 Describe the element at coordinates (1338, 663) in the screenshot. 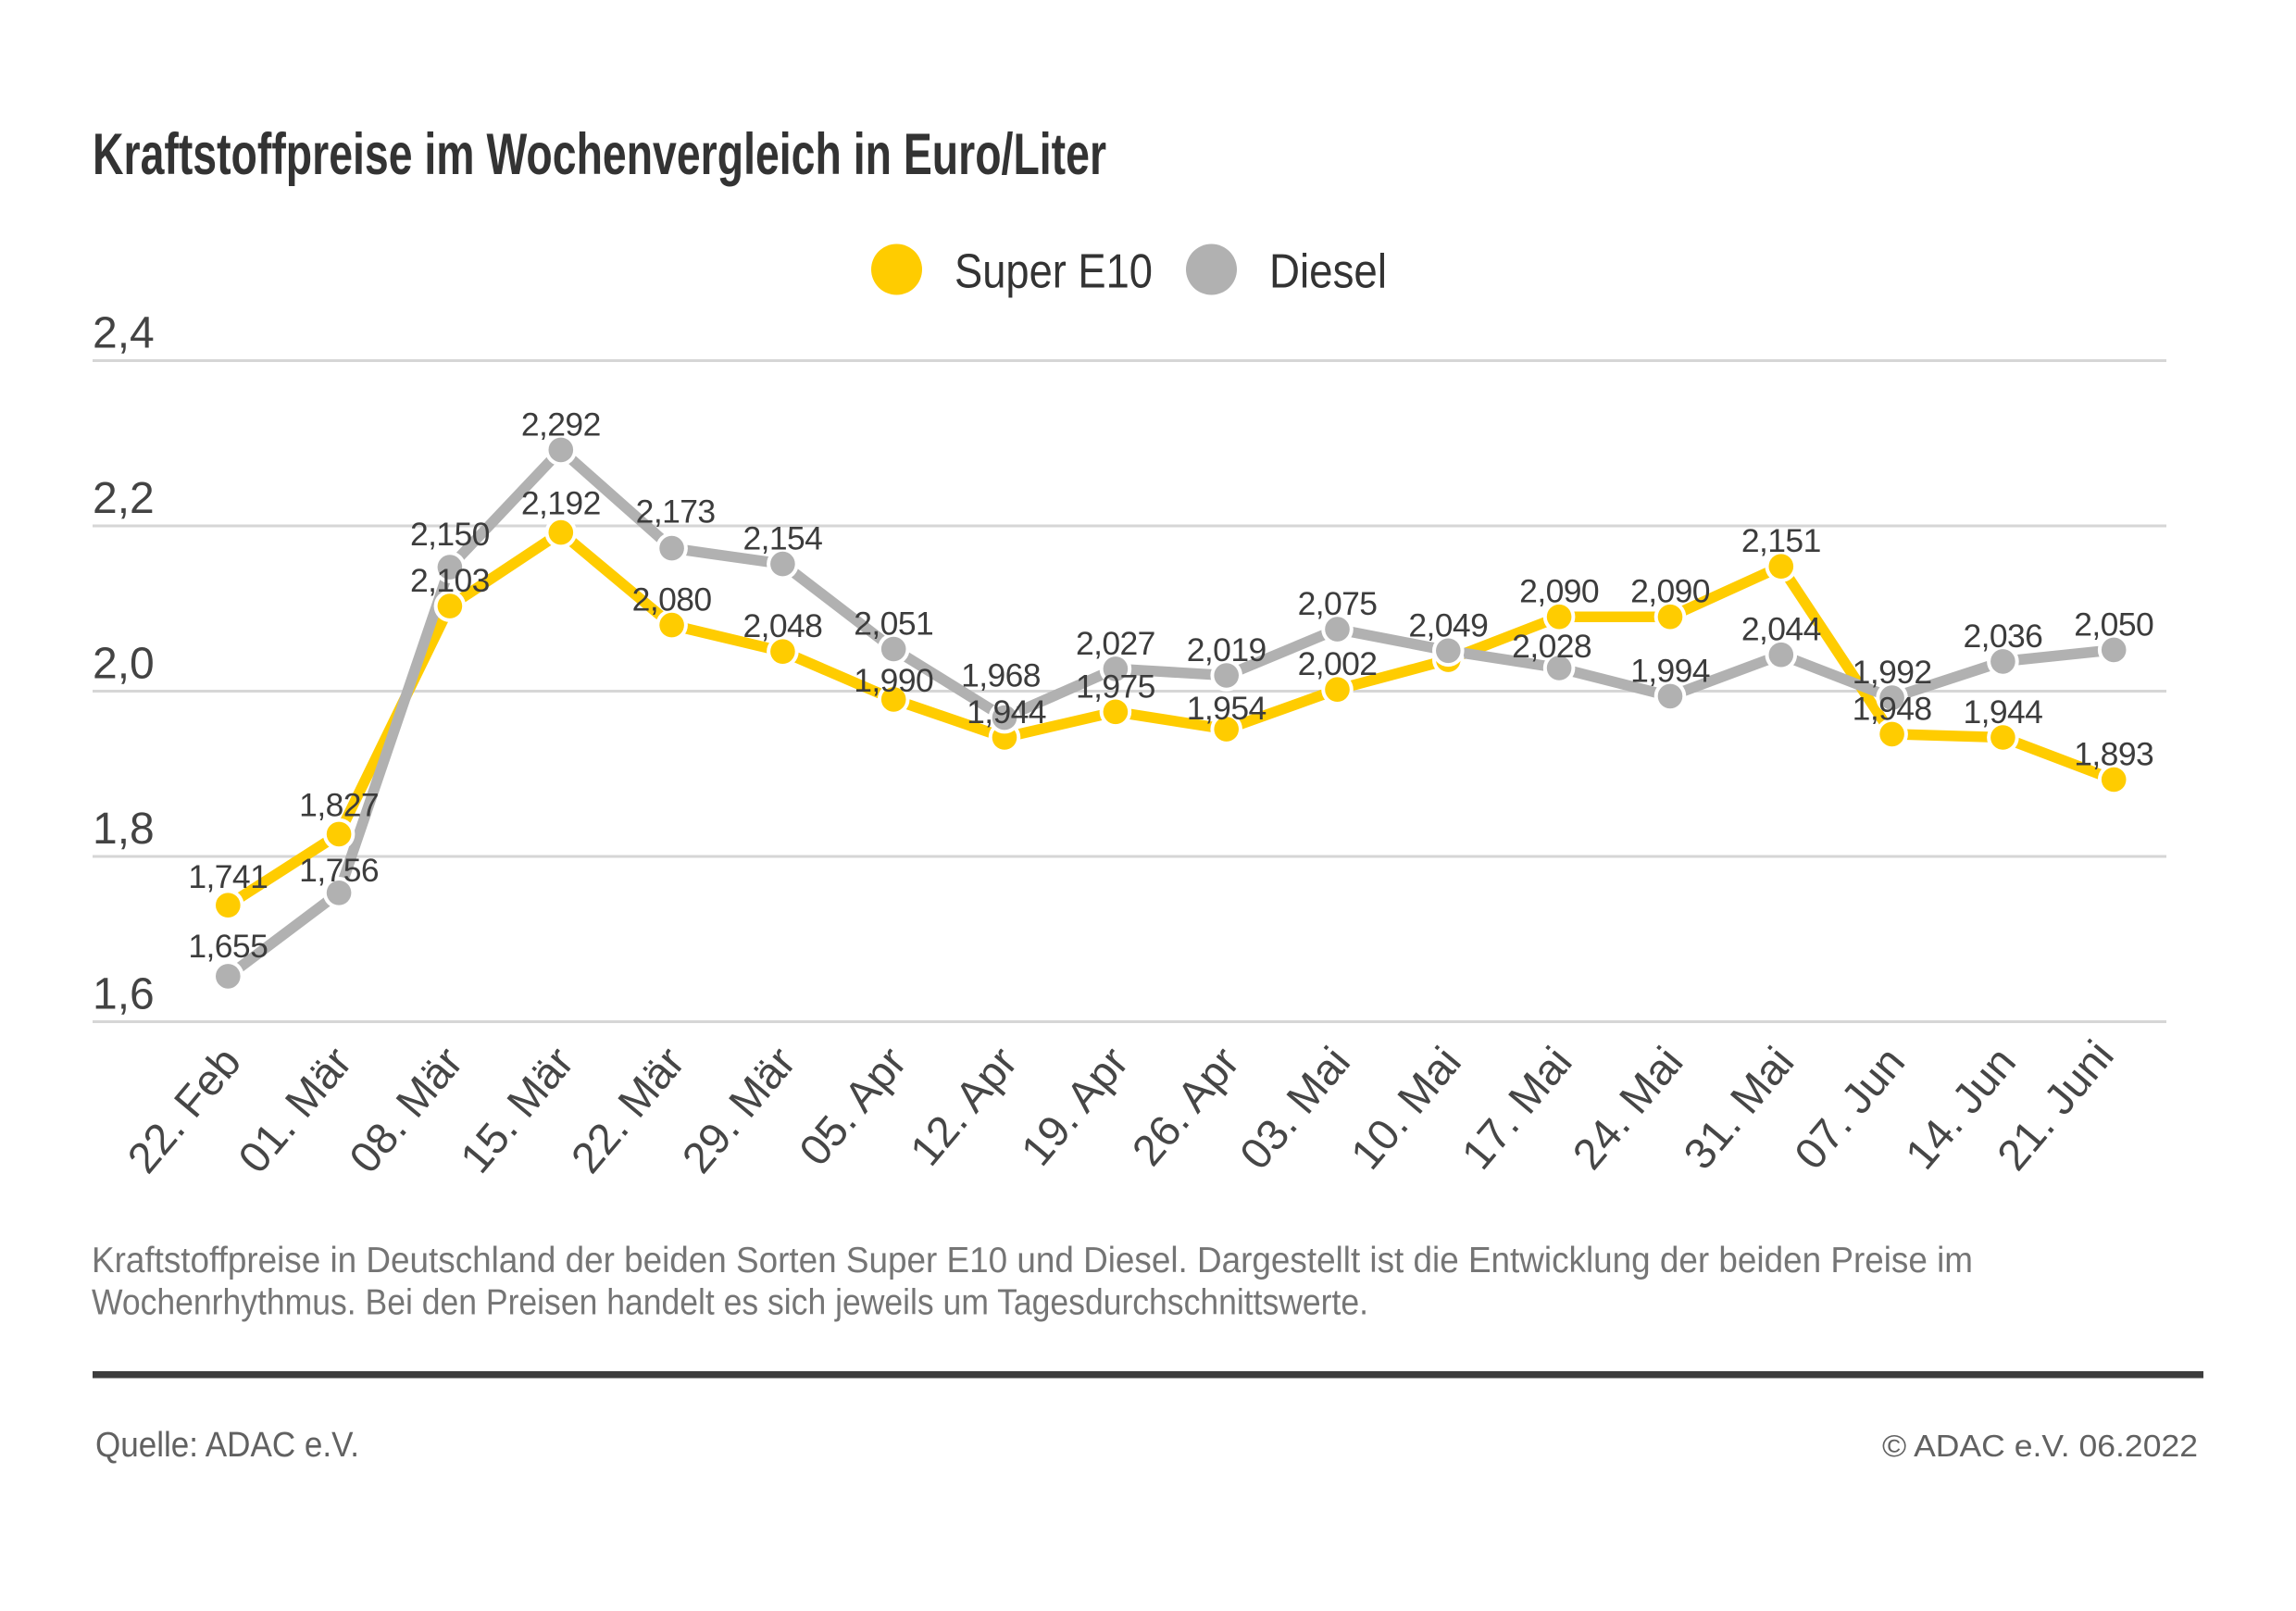

I see `svg-text: 2,002` at that location.